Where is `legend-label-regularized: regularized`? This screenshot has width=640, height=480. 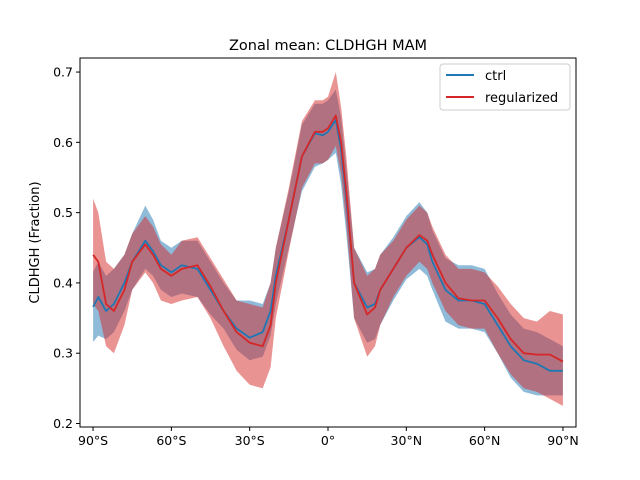
legend-label-regularized: regularized is located at coordinates (521, 98).